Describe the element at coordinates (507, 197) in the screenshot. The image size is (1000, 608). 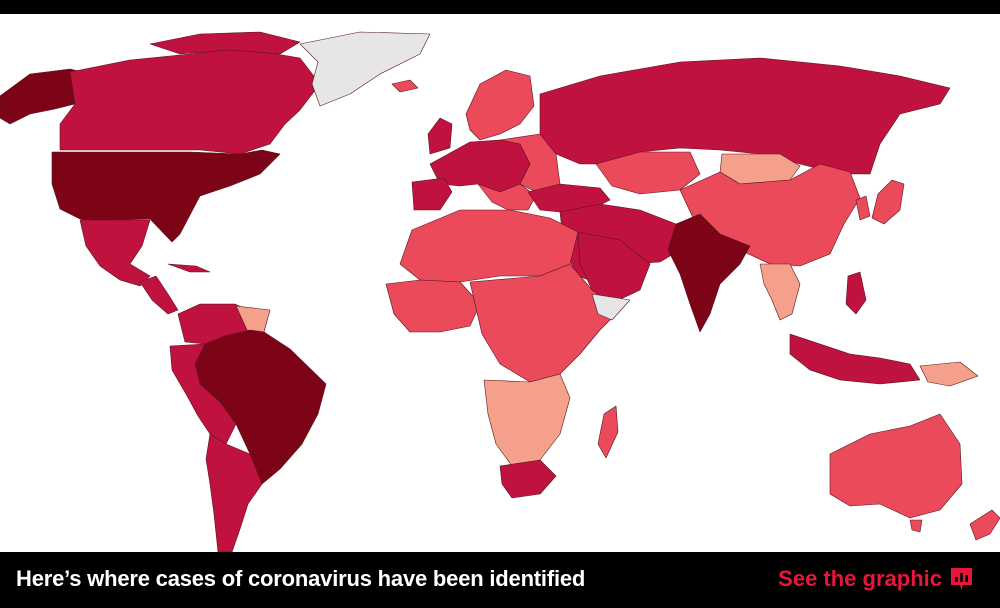
I see `italy-balkans` at that location.